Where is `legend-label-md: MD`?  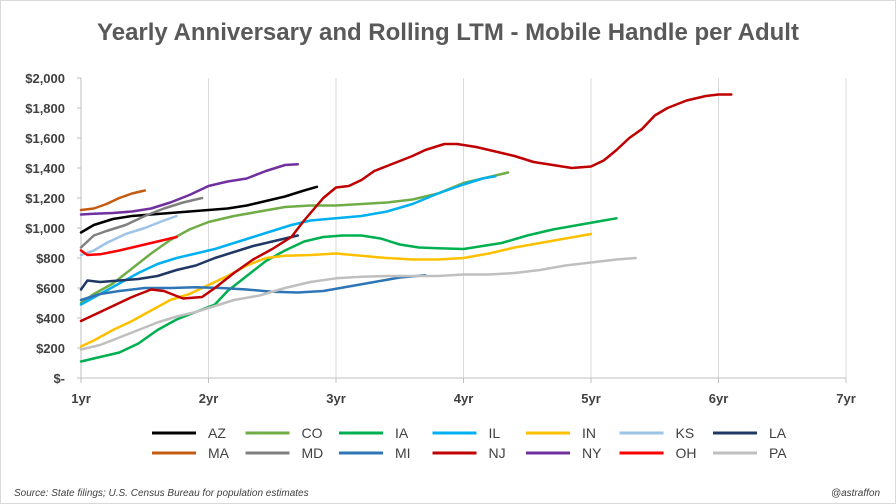 legend-label-md: MD is located at coordinates (313, 453).